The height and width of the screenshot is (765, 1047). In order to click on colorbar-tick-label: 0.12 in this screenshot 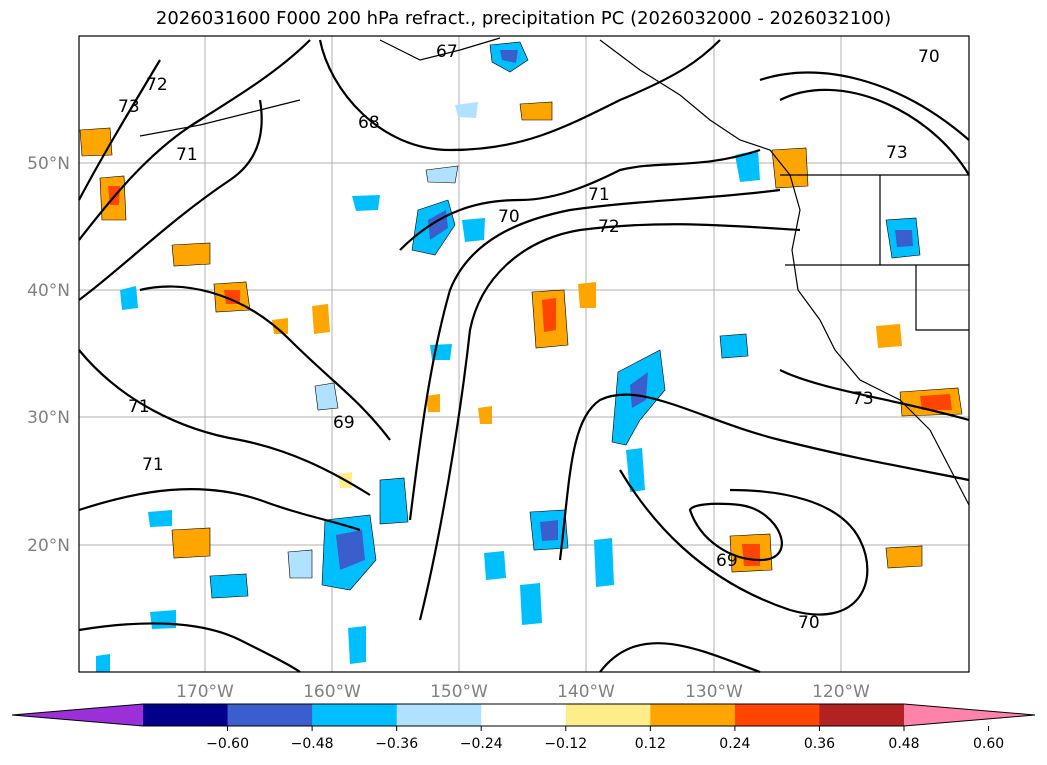, I will do `click(650, 744)`.